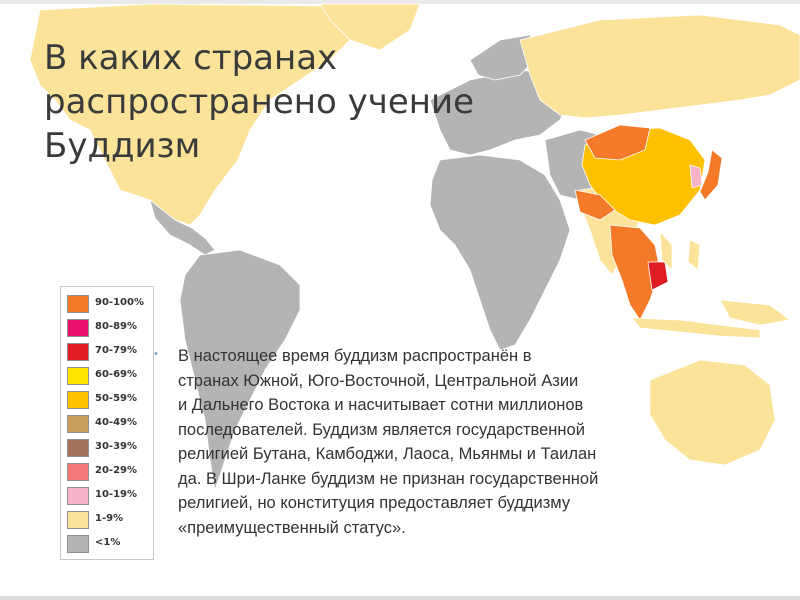 Image resolution: width=800 pixels, height=600 pixels. Describe the element at coordinates (182, 227) in the screenshot. I see `map-central-america` at that location.